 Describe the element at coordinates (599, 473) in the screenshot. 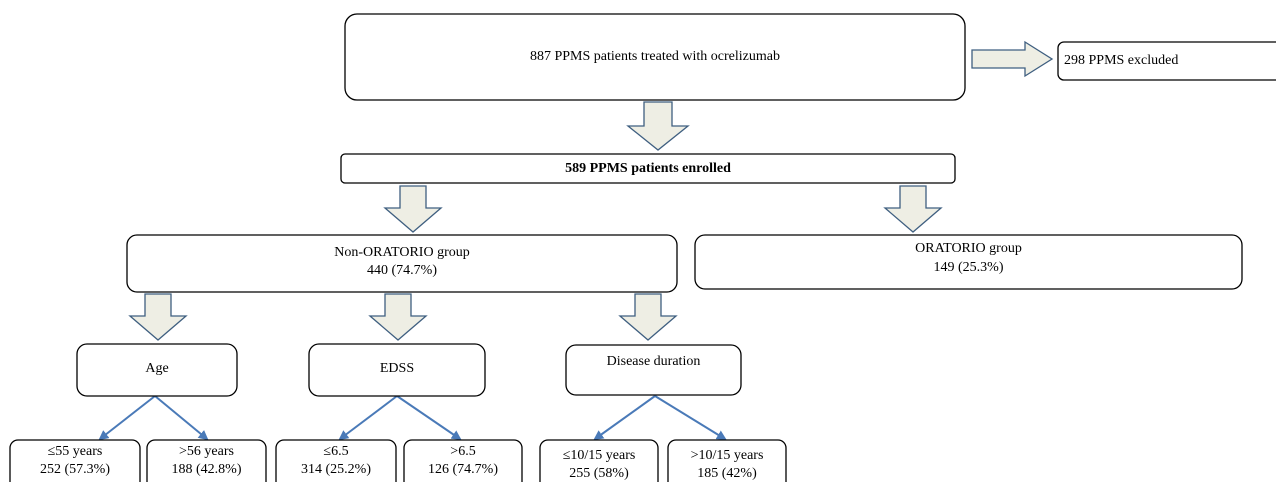

I see `node-label: 255 (58%)` at that location.